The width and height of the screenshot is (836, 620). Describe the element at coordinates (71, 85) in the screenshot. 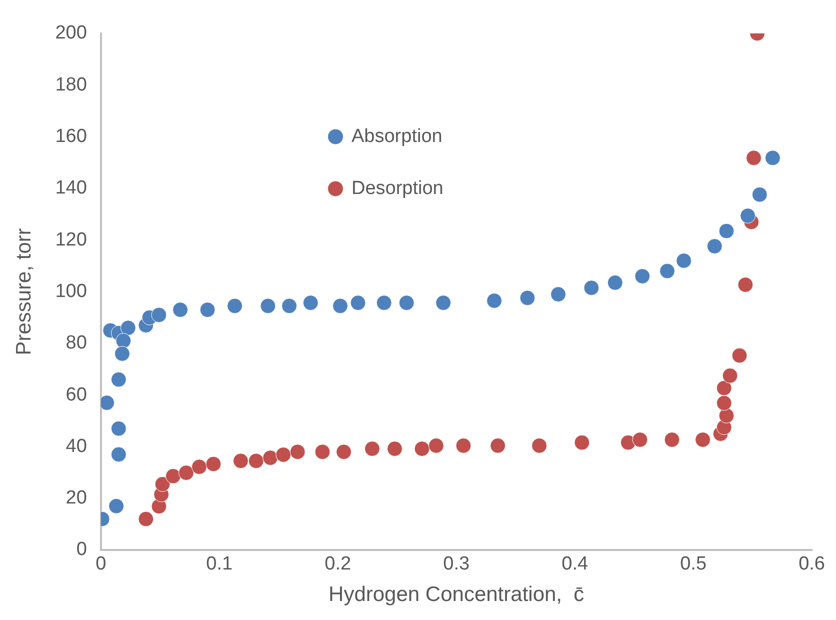

I see `y-tick-label: 180` at that location.